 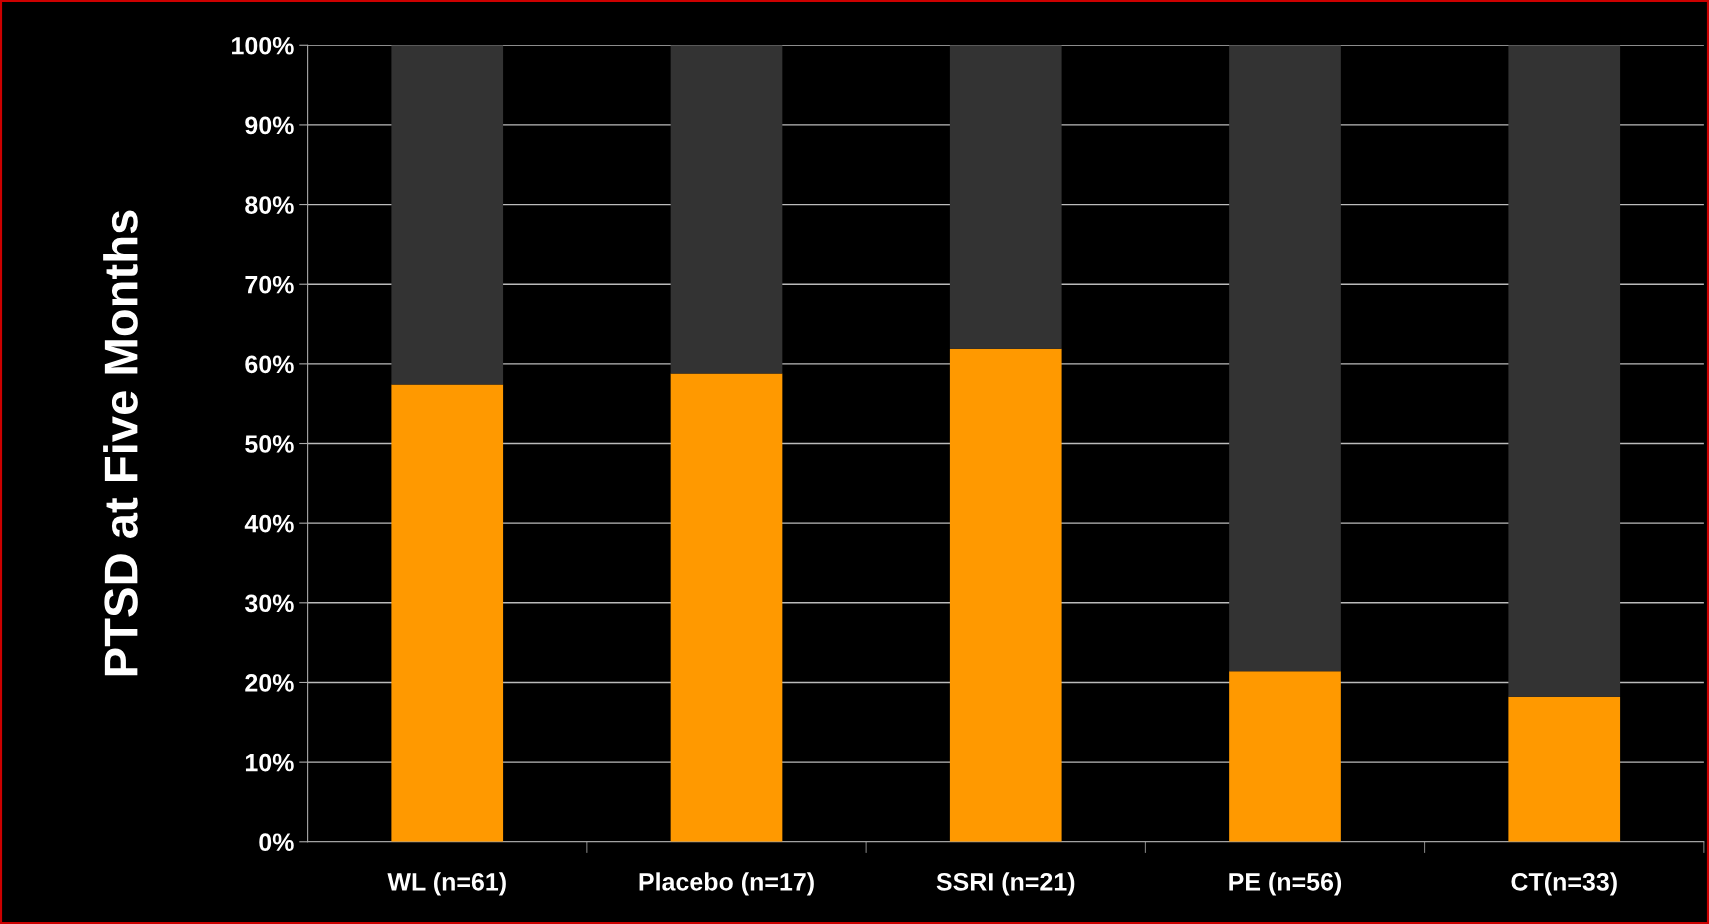 I want to click on y-tick-label: 30%, so click(x=269, y=603).